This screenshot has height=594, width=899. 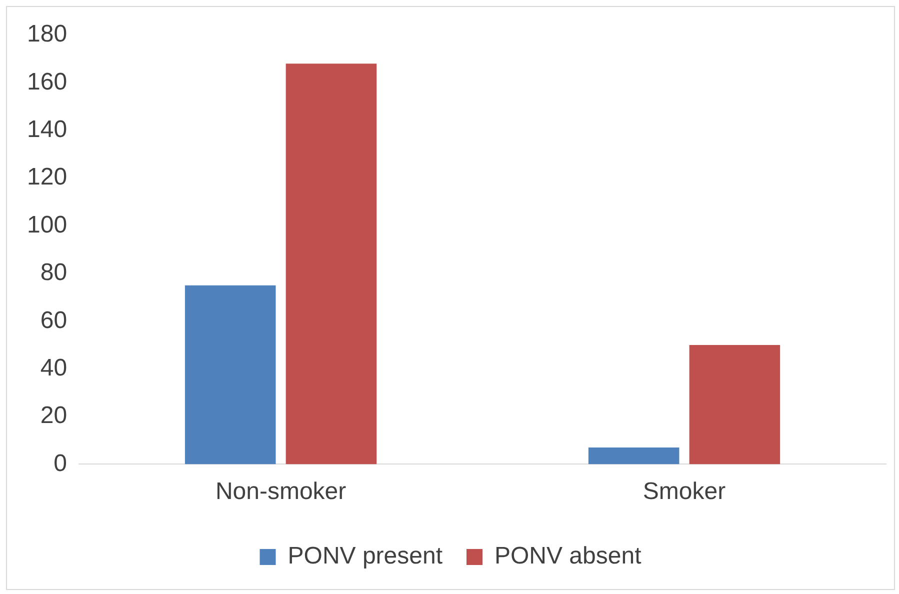 What do you see at coordinates (54, 368) in the screenshot?
I see `y-tick-label: 40` at bounding box center [54, 368].